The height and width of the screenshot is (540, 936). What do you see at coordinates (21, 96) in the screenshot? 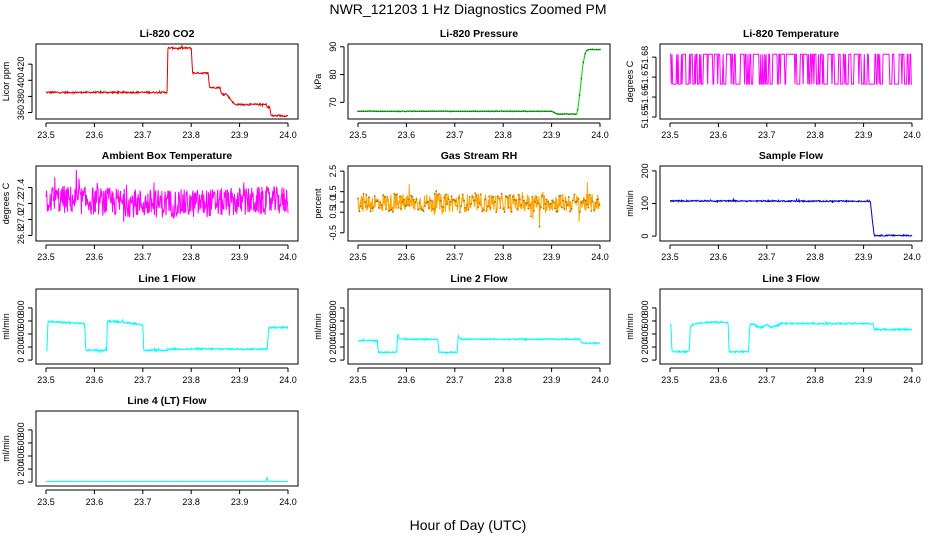
I see `y-tick-label: 380` at bounding box center [21, 96].